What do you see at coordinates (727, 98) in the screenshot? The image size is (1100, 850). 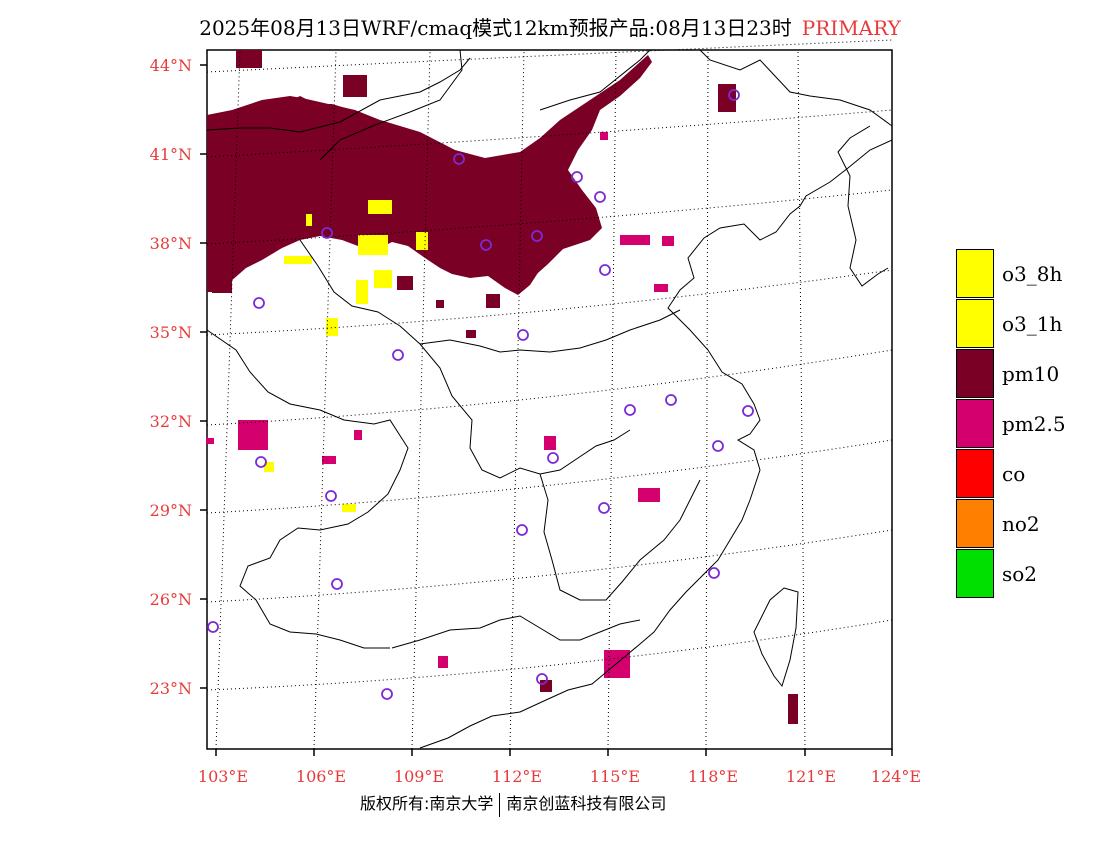 I see `pm10-blob-ln` at bounding box center [727, 98].